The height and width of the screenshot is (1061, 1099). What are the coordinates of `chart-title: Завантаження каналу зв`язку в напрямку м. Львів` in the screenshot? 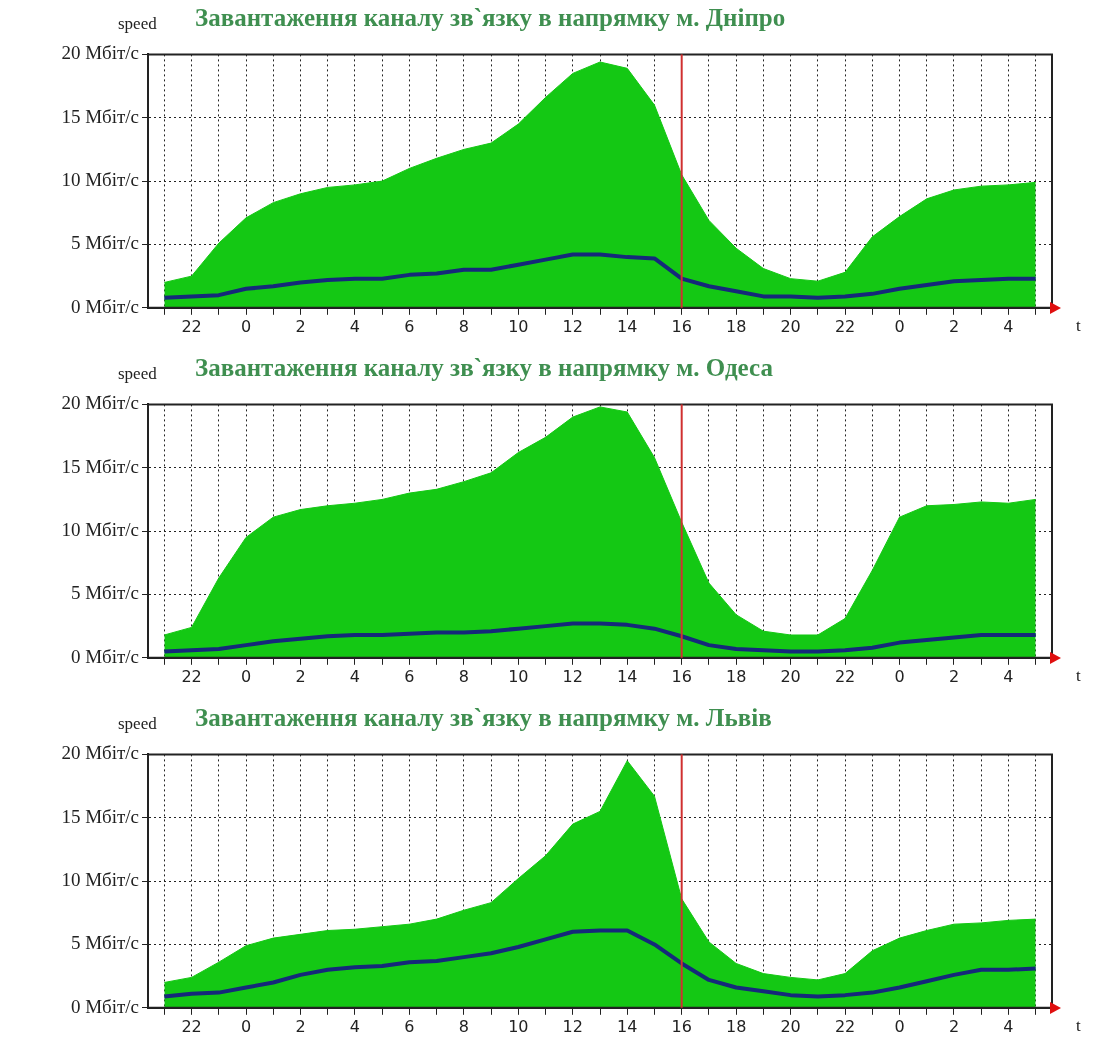 It's located at (484, 718).